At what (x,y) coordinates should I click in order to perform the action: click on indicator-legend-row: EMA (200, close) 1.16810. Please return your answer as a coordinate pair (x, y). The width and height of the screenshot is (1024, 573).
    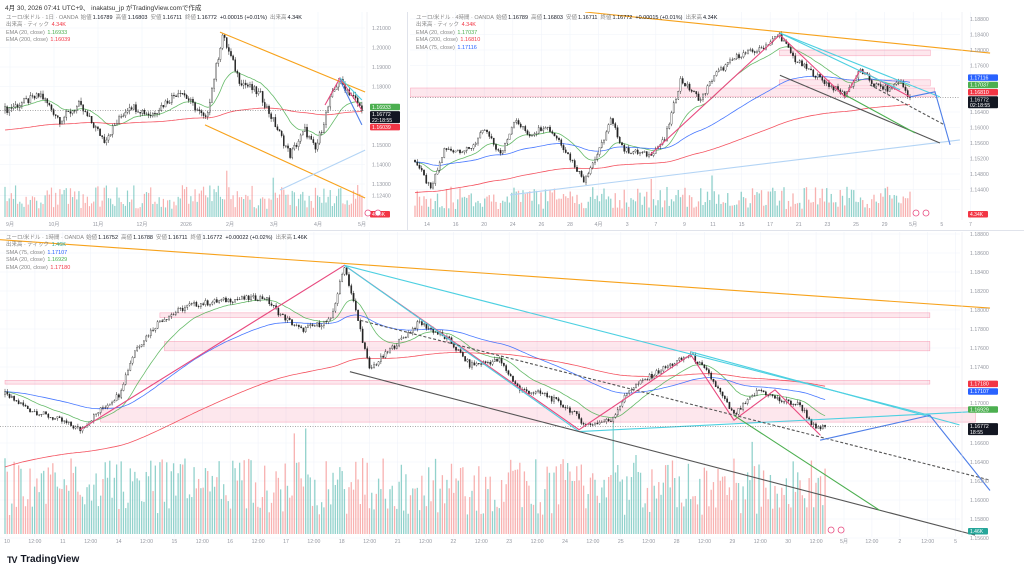
    Looking at the image, I should click on (568, 40).